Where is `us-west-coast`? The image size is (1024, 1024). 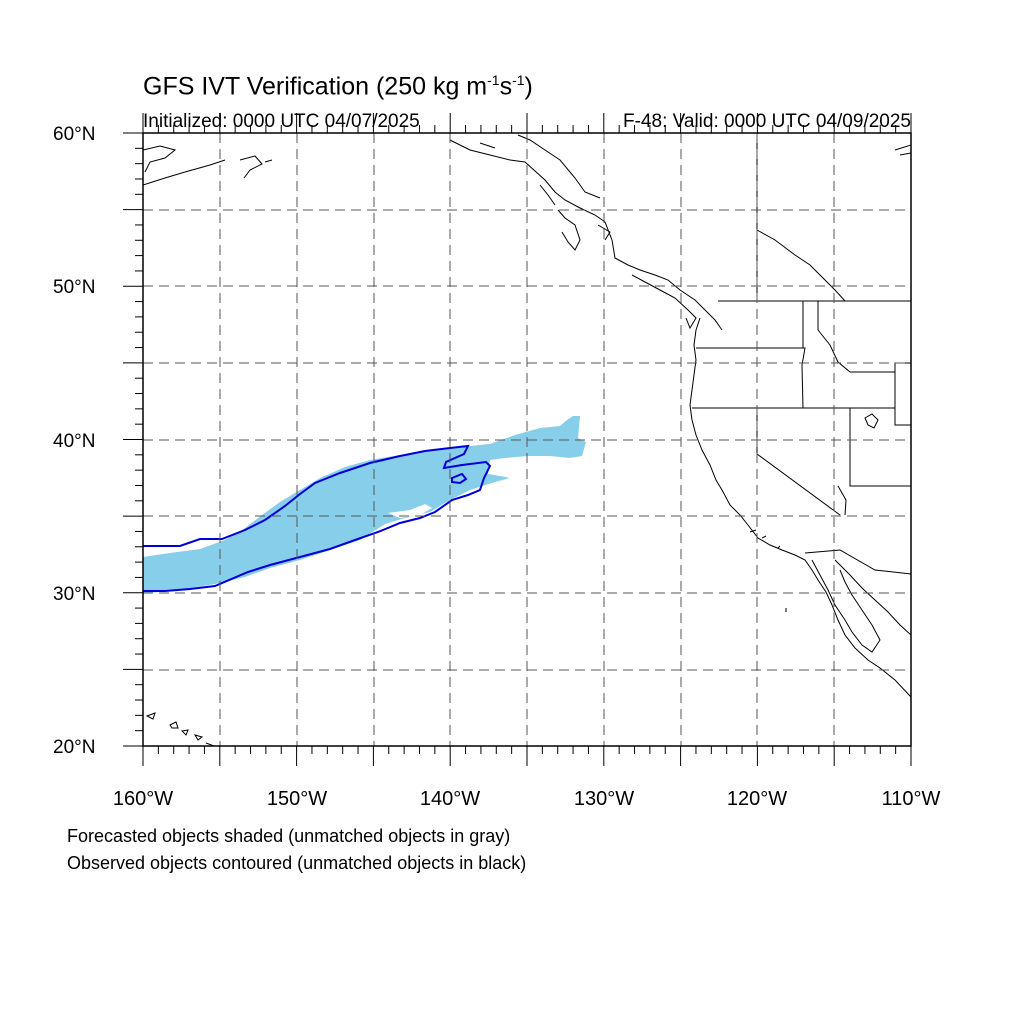
us-west-coast is located at coordinates (800, 507).